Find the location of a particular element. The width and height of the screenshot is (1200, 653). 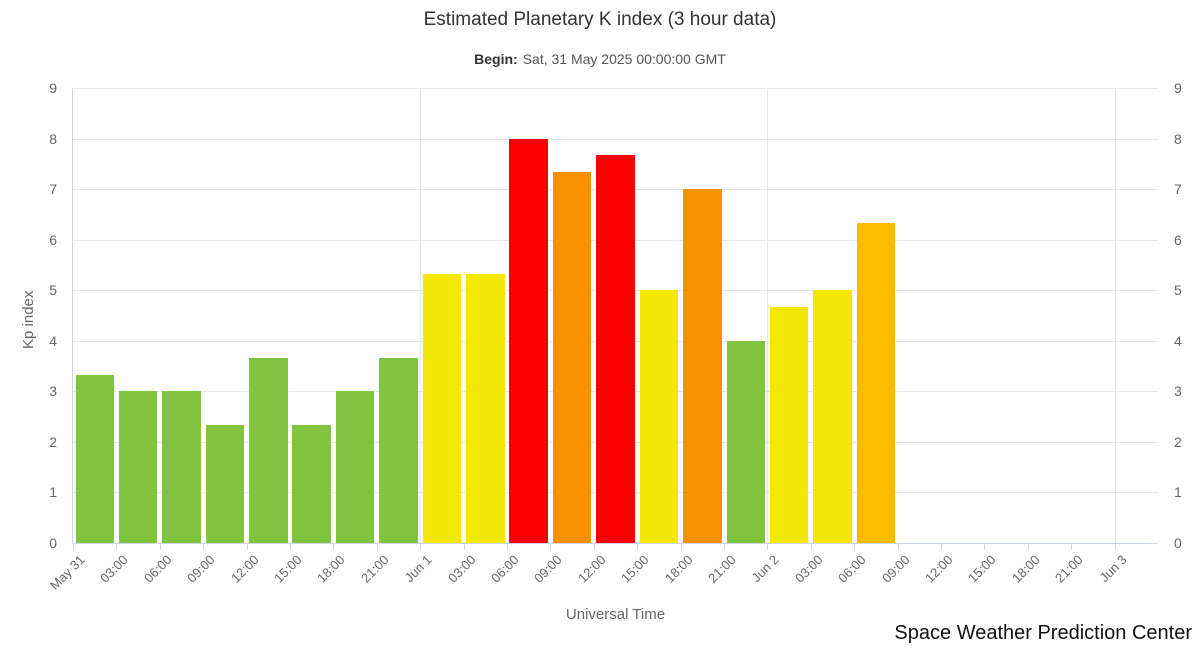

y-tick-label-left: 7 is located at coordinates (53, 189).